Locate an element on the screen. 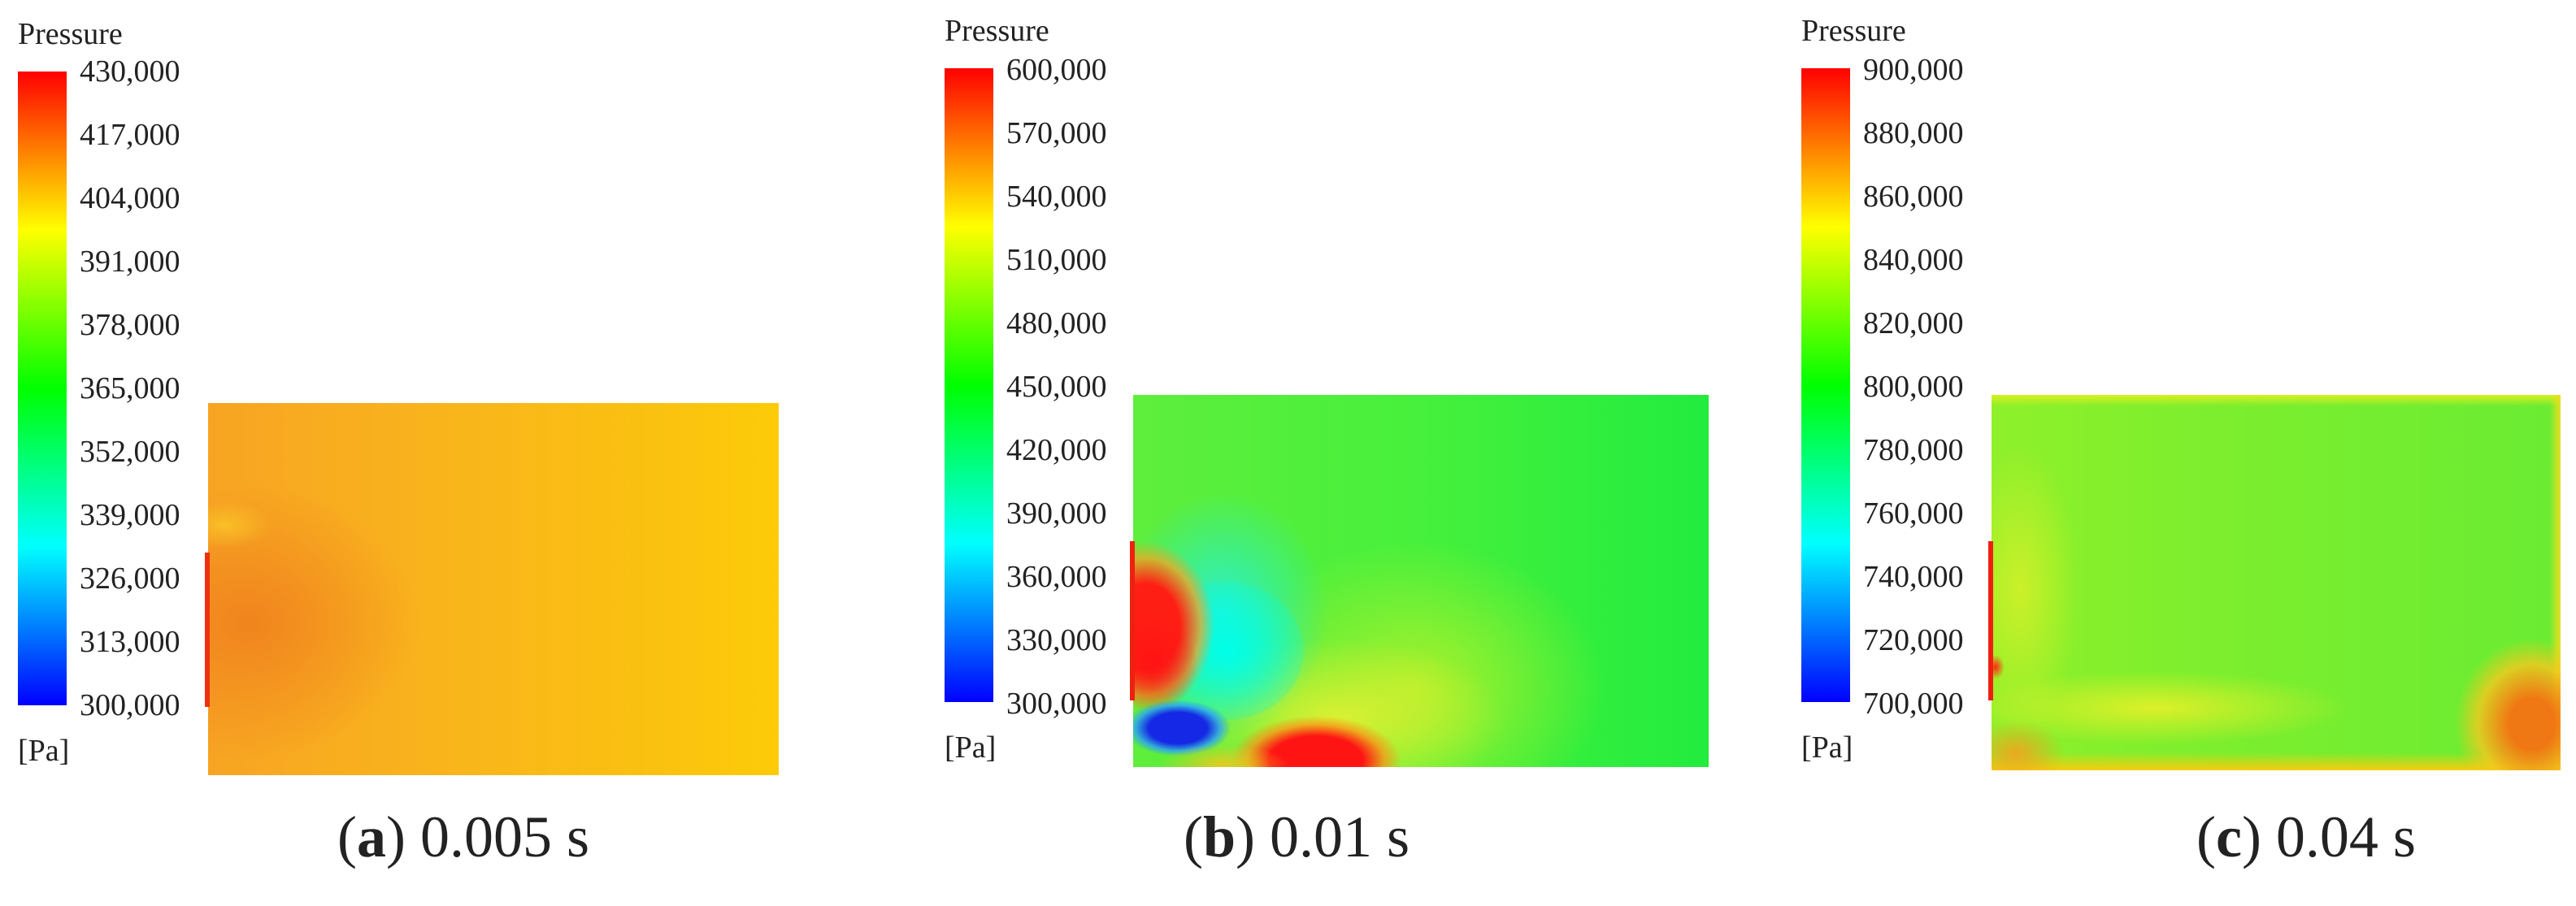 The height and width of the screenshot is (906, 2576). tick-label: 900,000 is located at coordinates (1913, 70).